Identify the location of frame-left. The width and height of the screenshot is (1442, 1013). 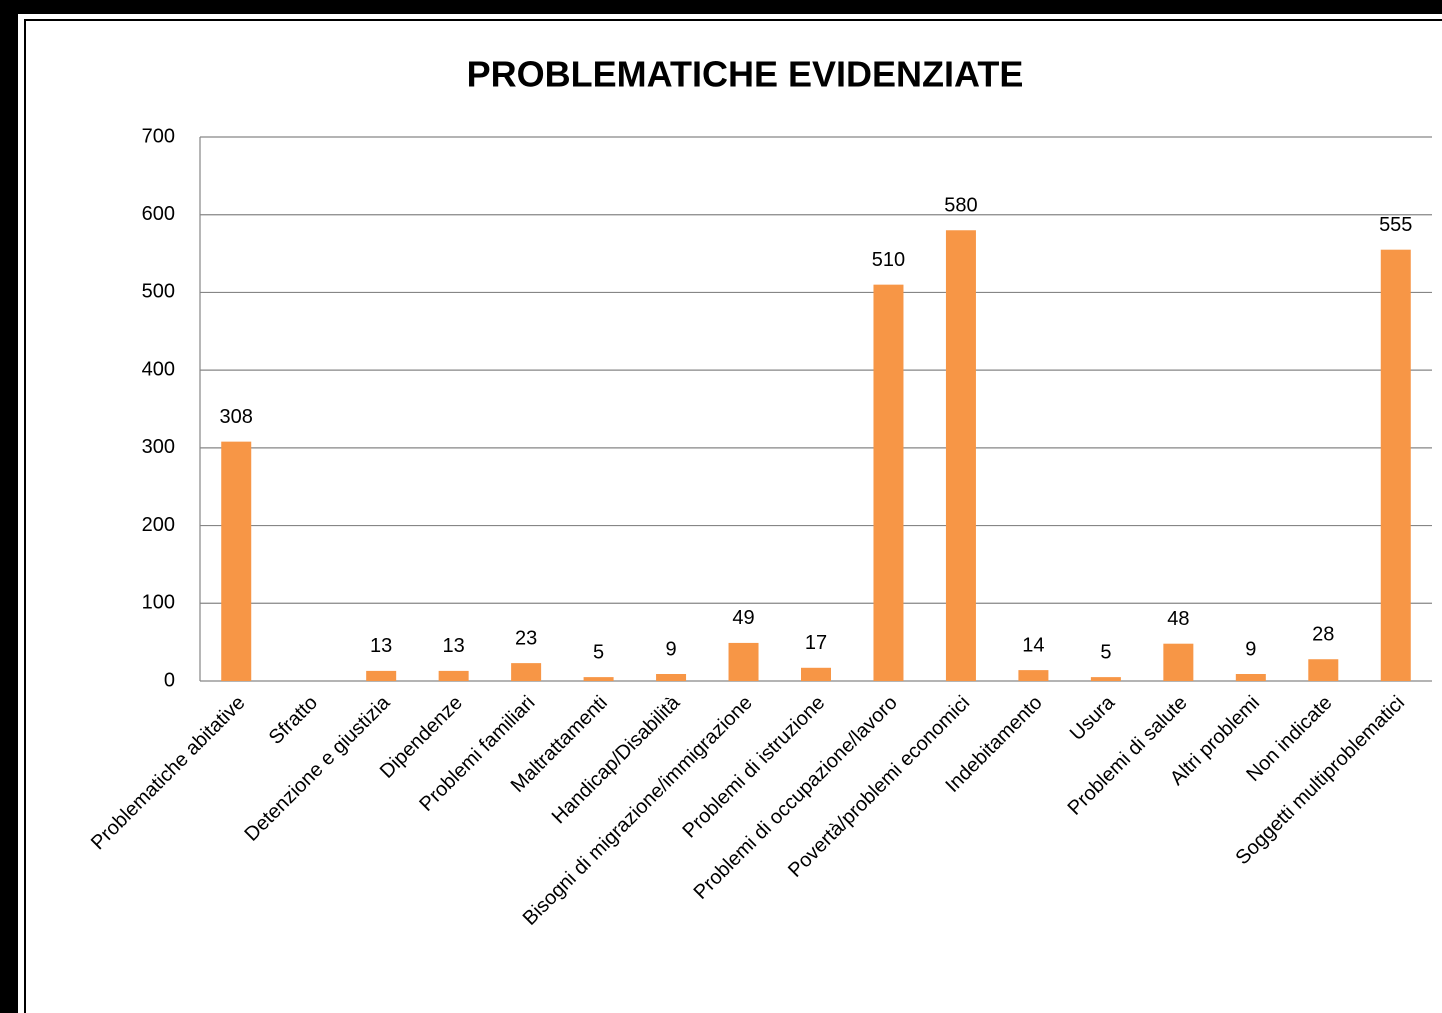
(9, 506).